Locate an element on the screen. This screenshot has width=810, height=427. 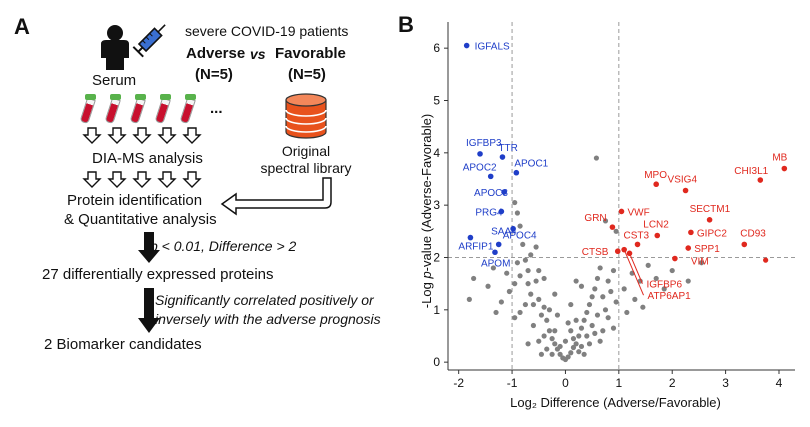
criteria-1: p < 0.01, Difference > 2 is located at coordinates (223, 246).